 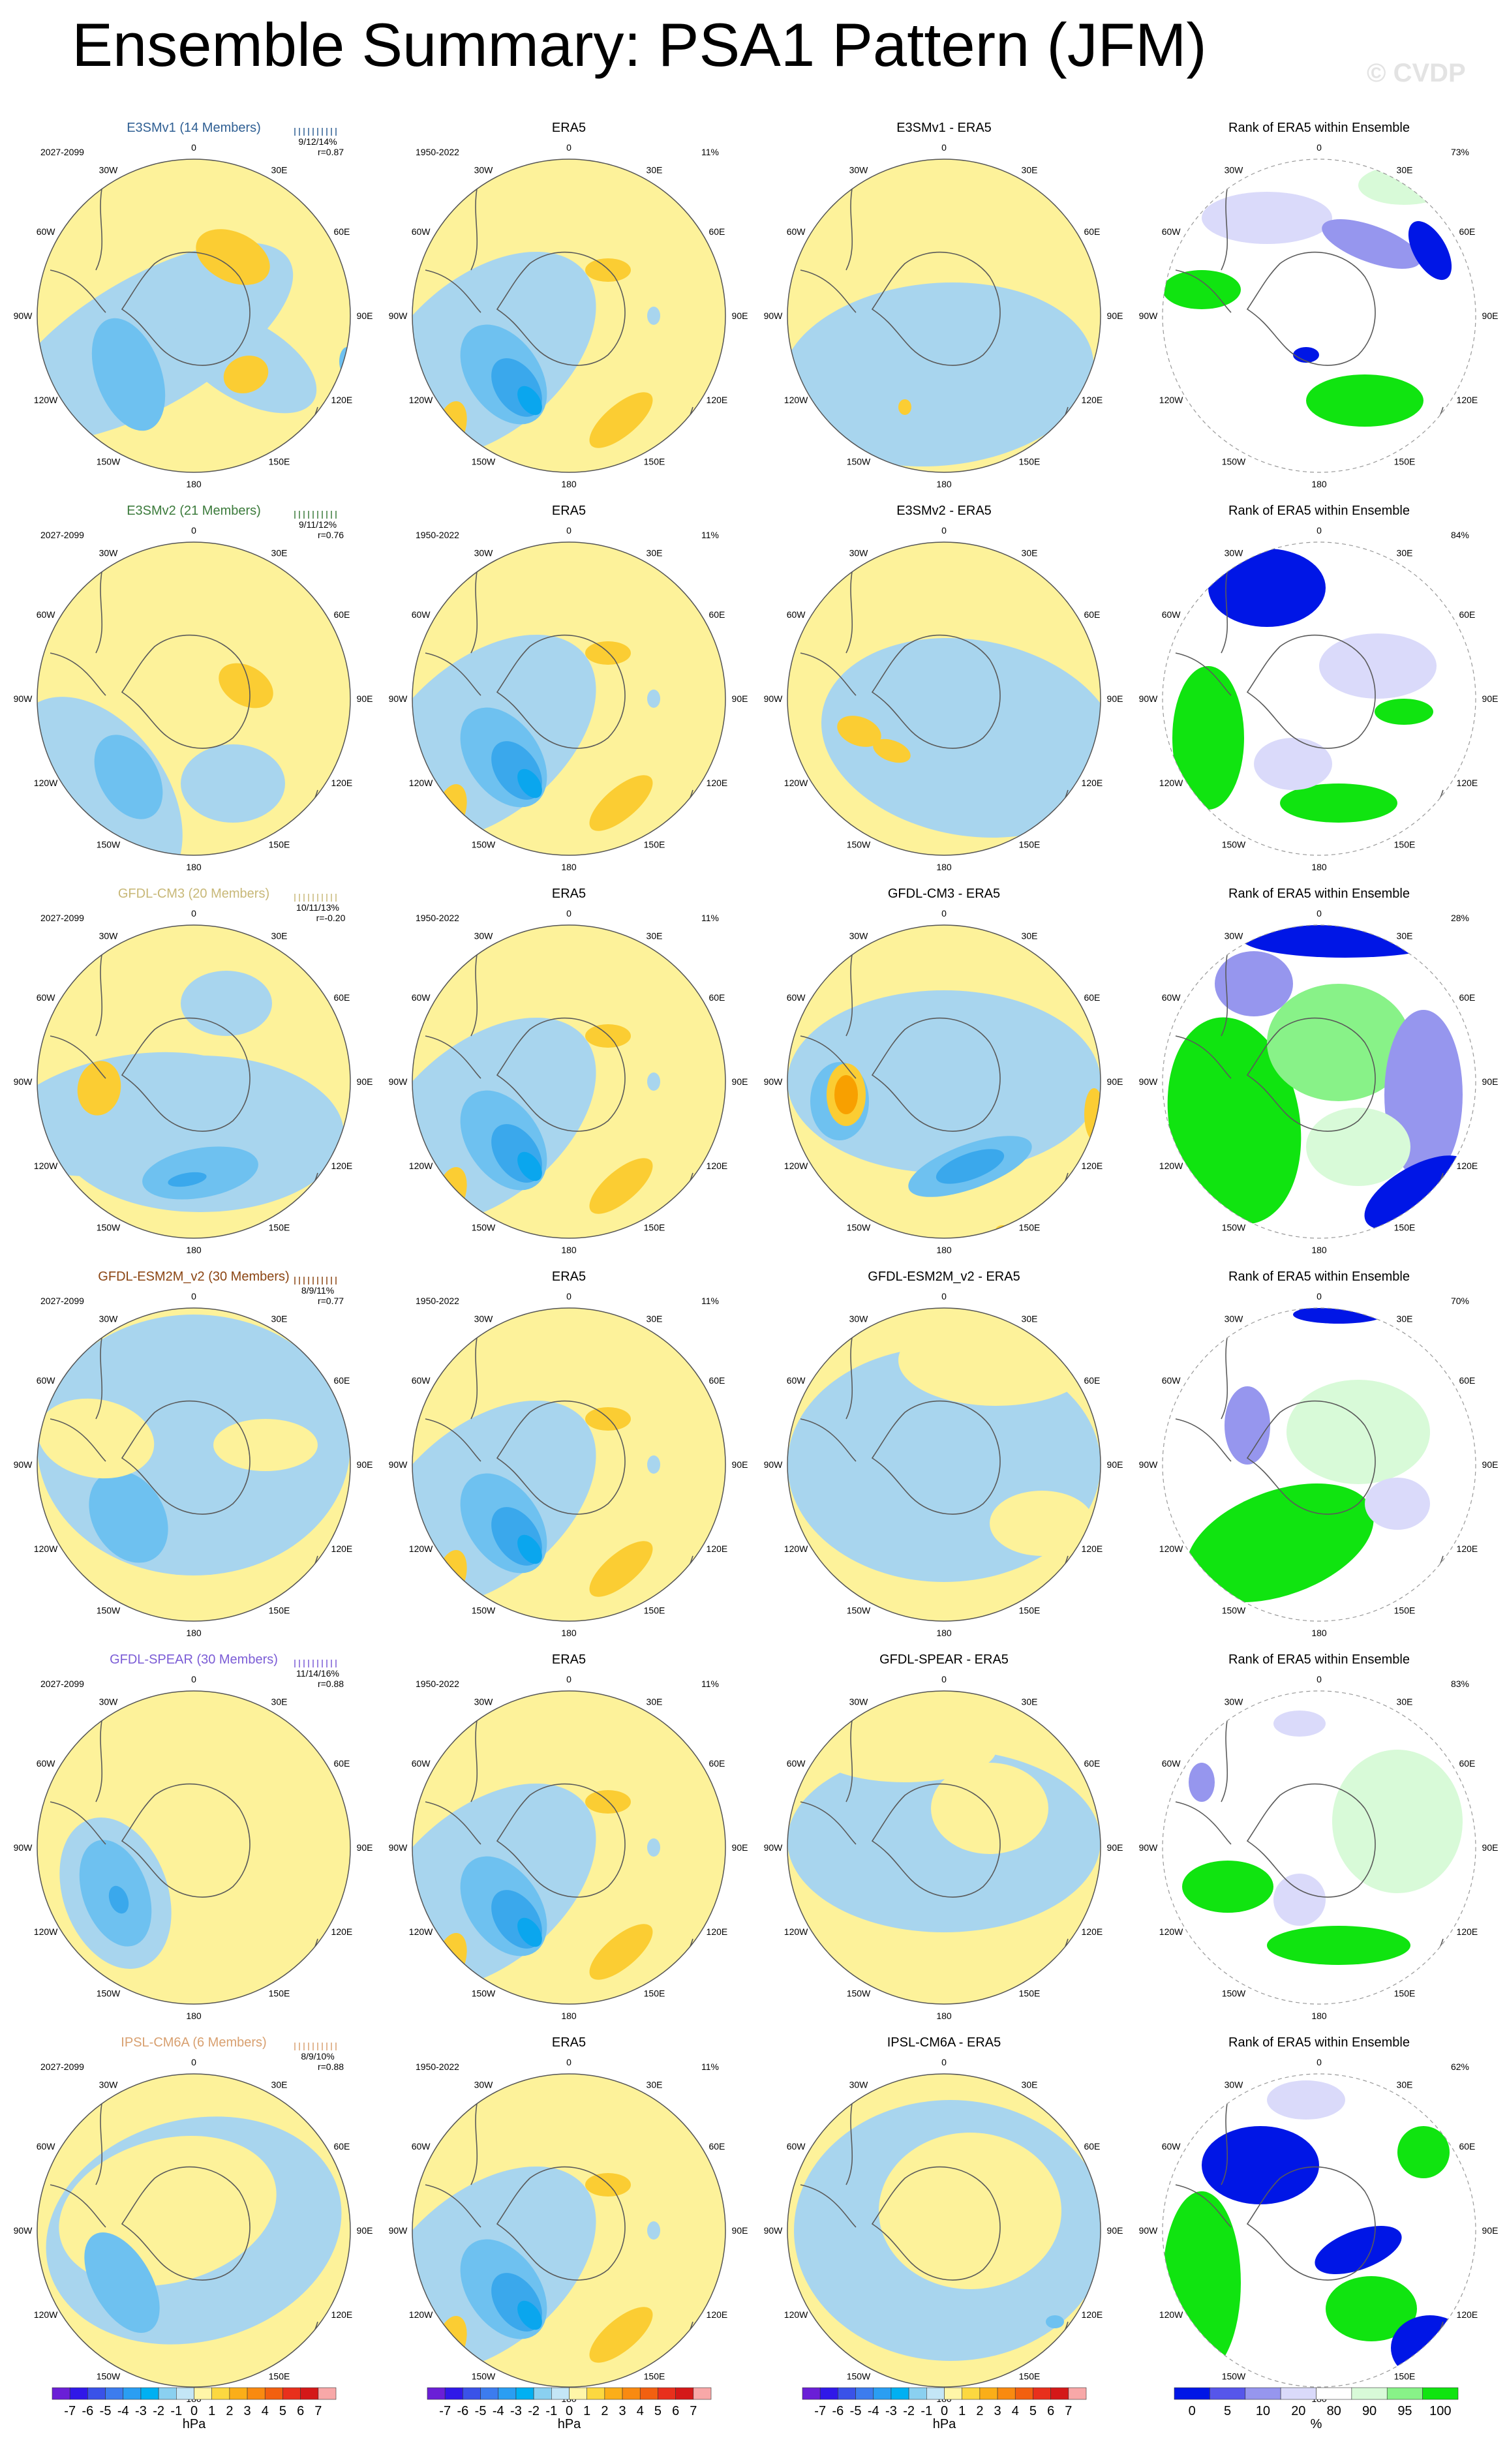 What do you see at coordinates (1050, 2411) in the screenshot?
I see `colorbar-tick-label: 6` at bounding box center [1050, 2411].